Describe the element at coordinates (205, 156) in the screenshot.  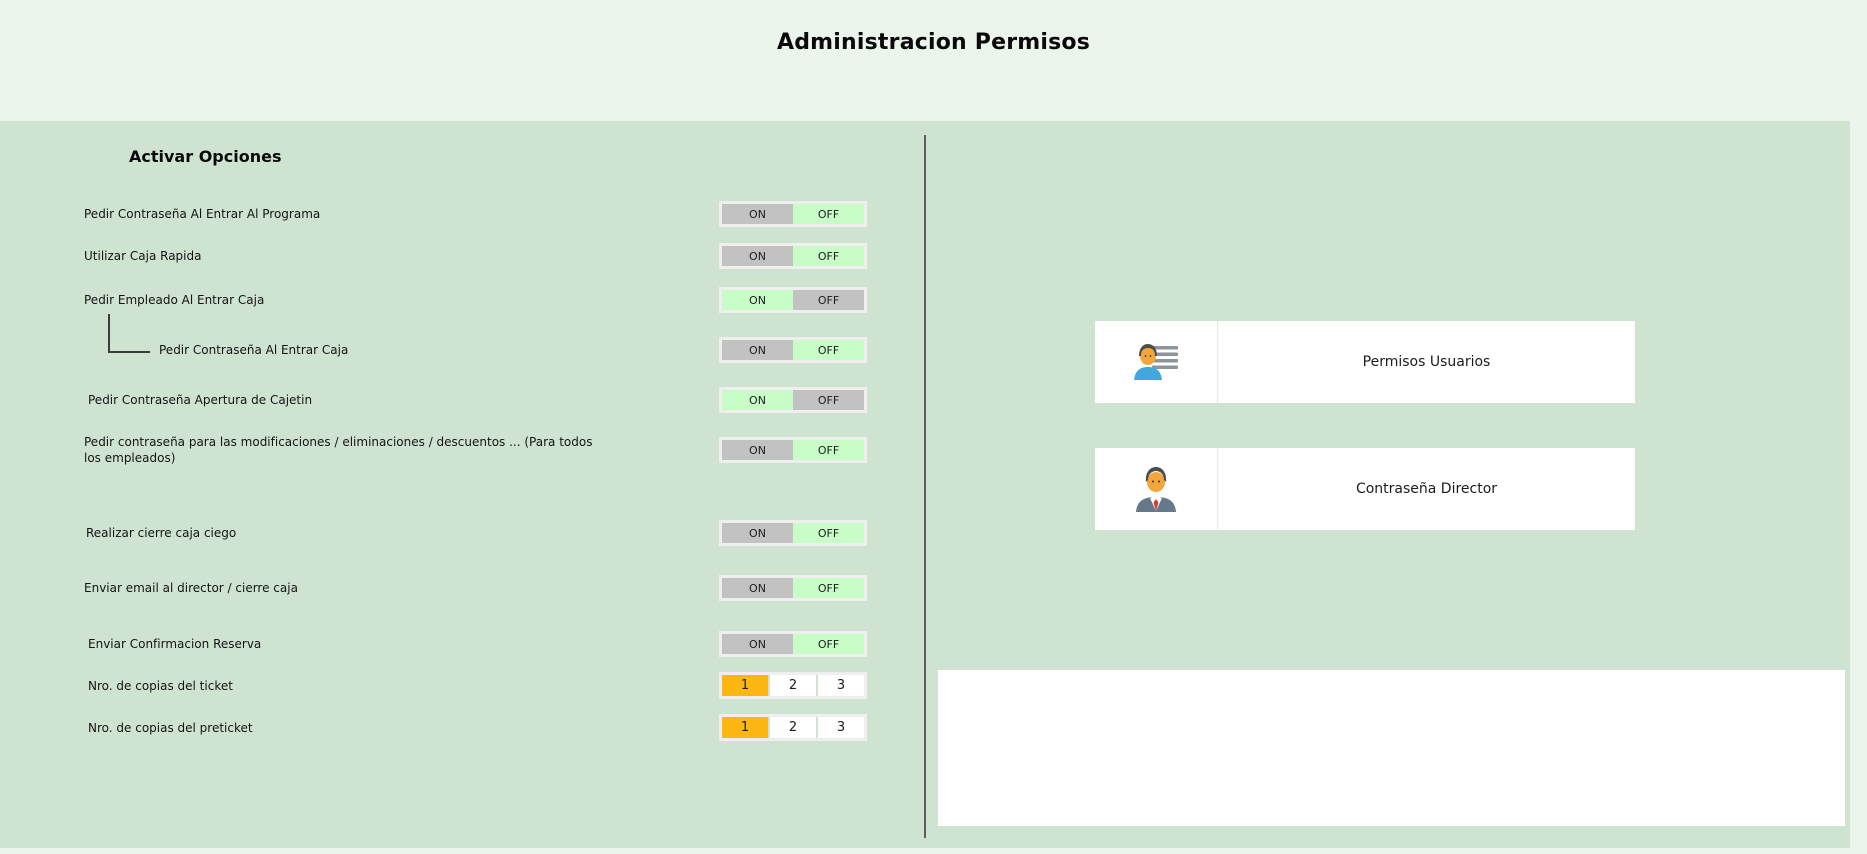
I see `section-heading: Activar Opciones` at that location.